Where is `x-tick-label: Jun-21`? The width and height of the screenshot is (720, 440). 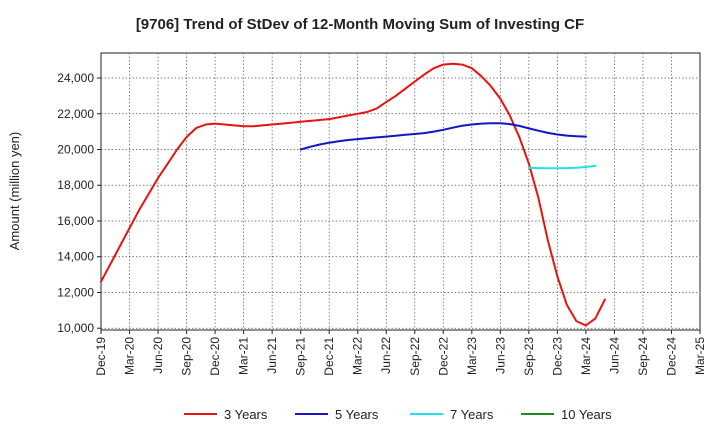 x-tick-label: Jun-21 is located at coordinates (272, 355).